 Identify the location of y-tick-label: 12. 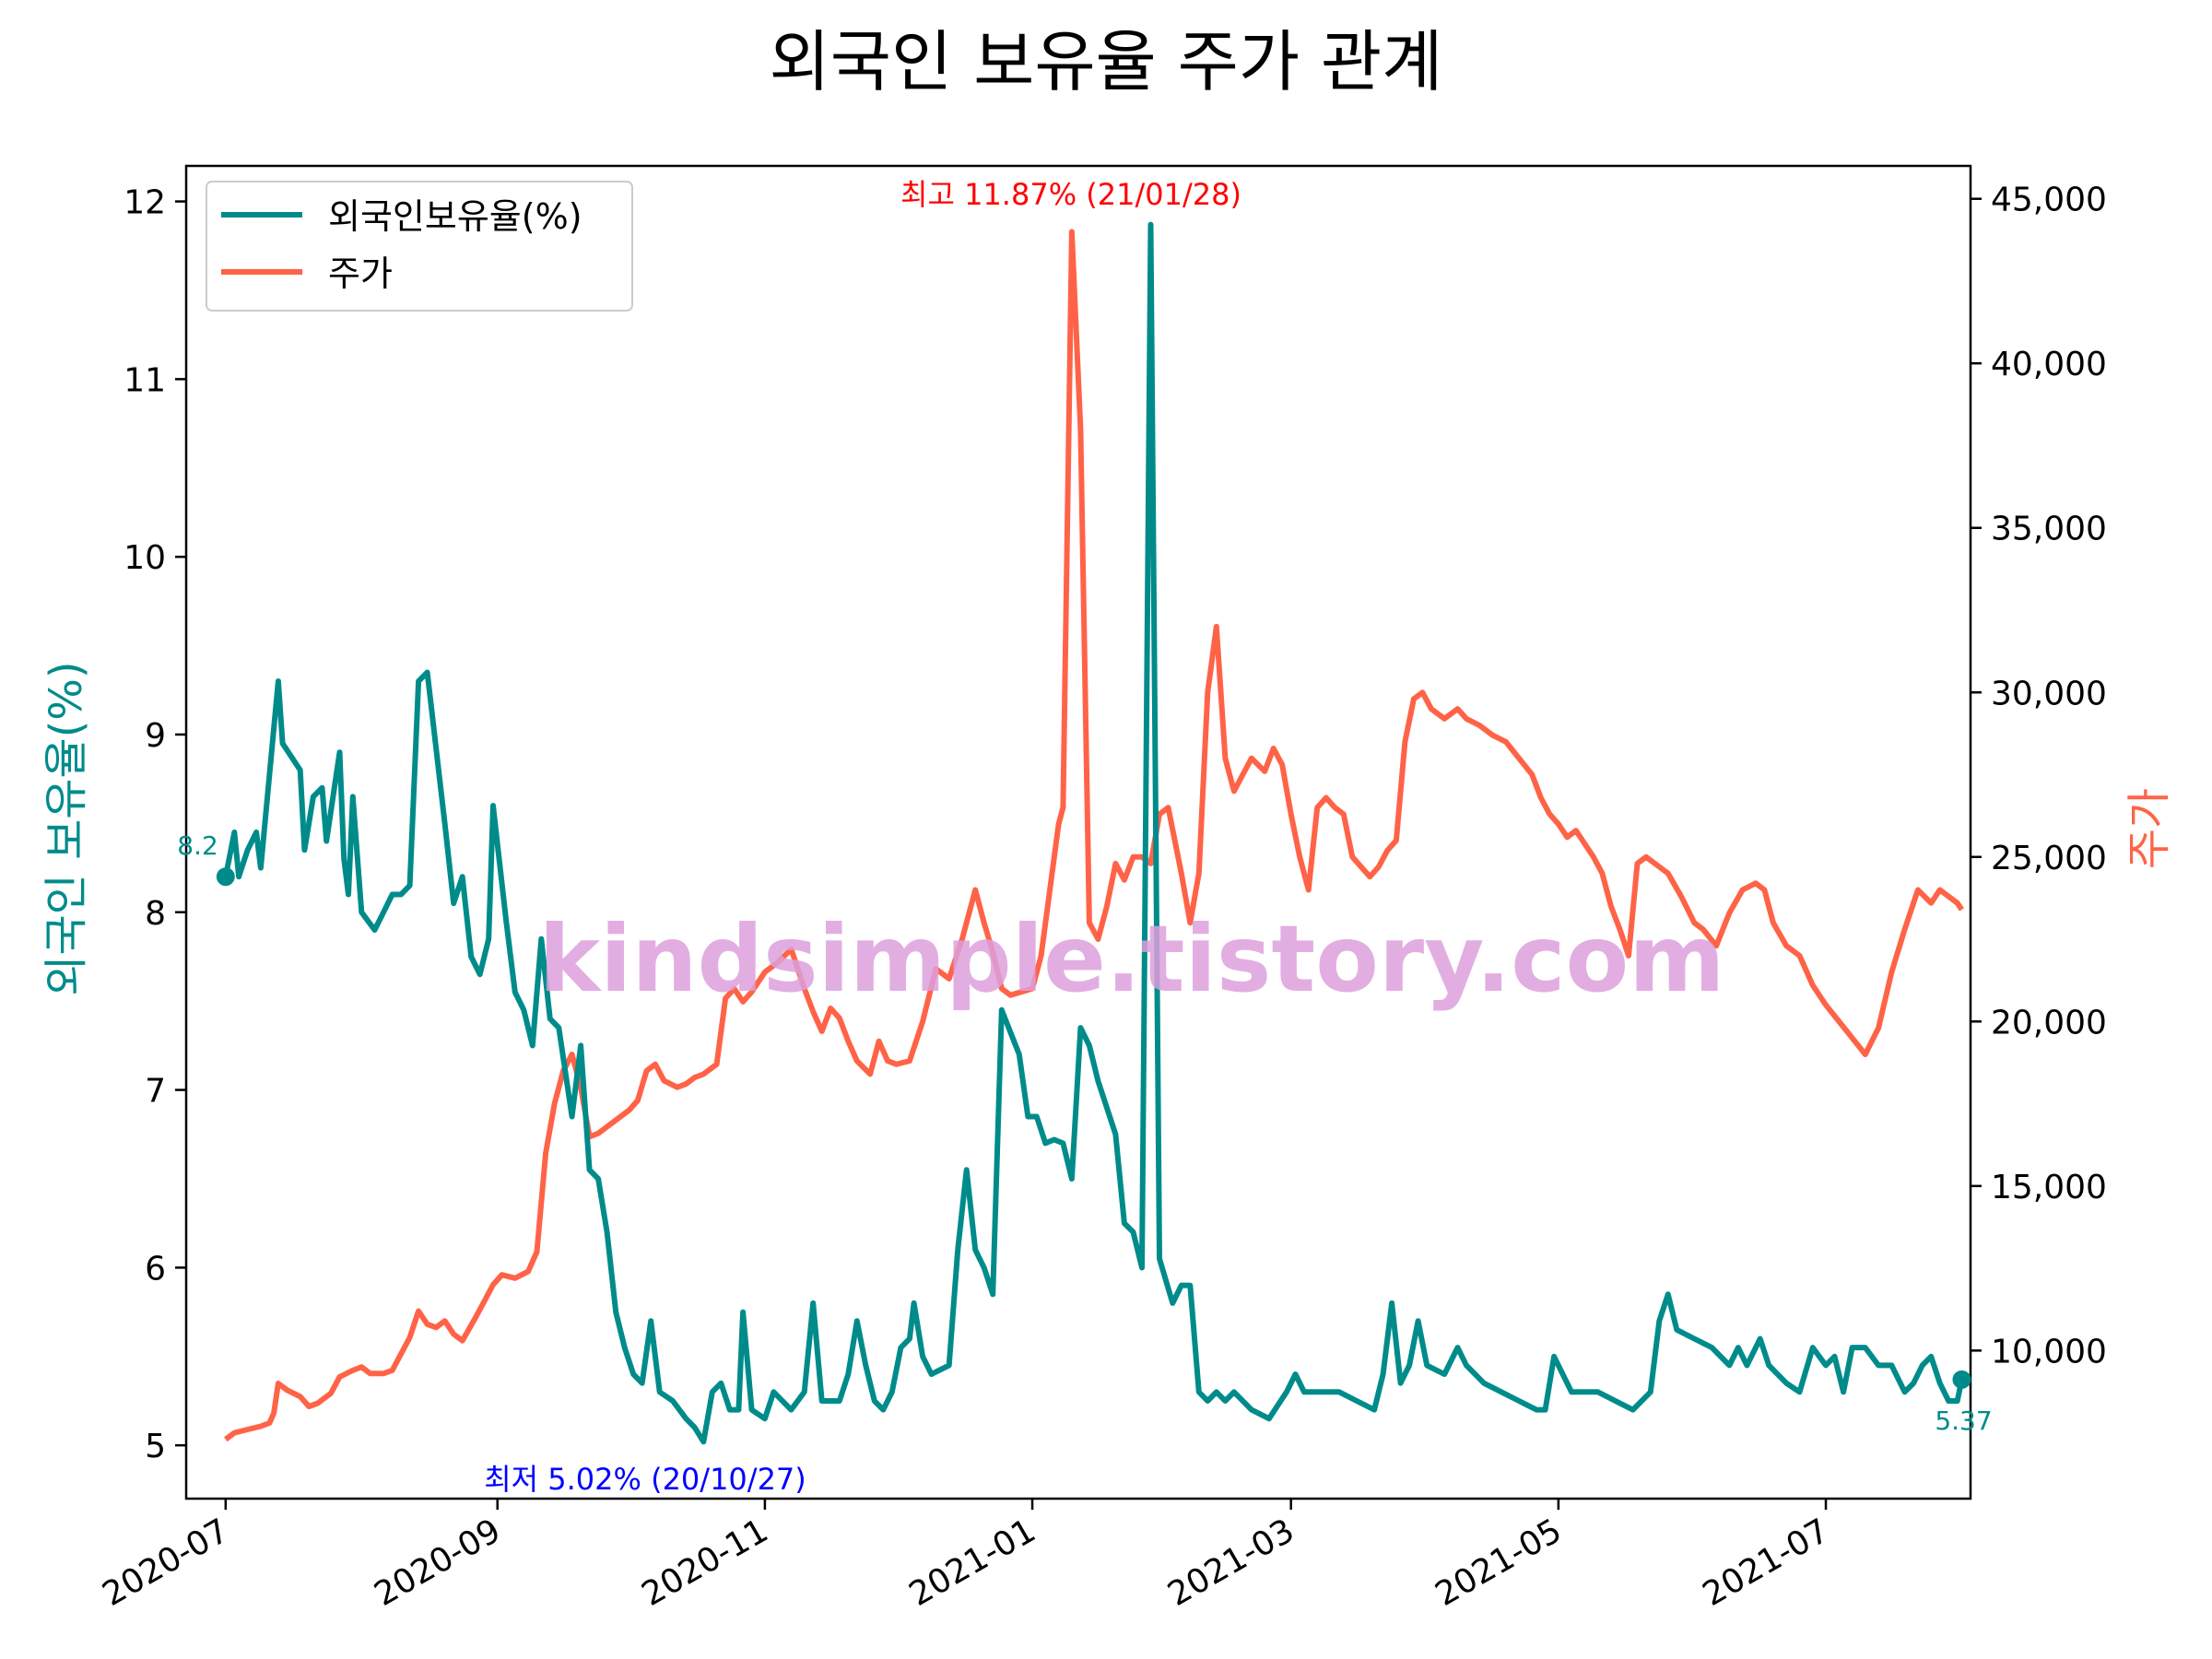
(145, 203).